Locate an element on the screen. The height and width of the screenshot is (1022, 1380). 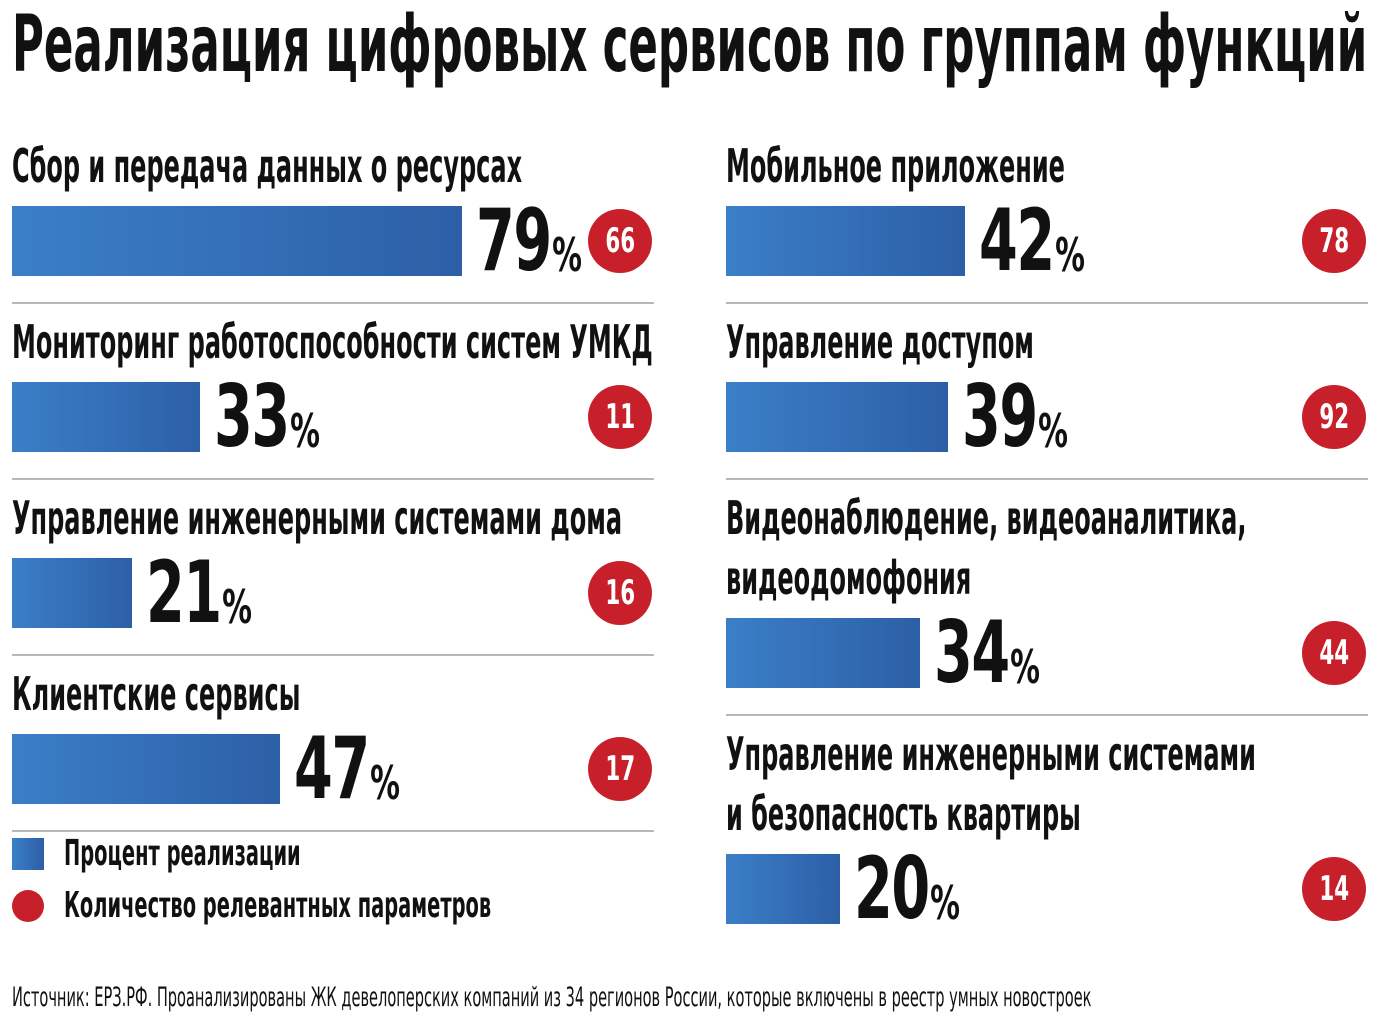
legend-bar-swatch is located at coordinates (28, 854).